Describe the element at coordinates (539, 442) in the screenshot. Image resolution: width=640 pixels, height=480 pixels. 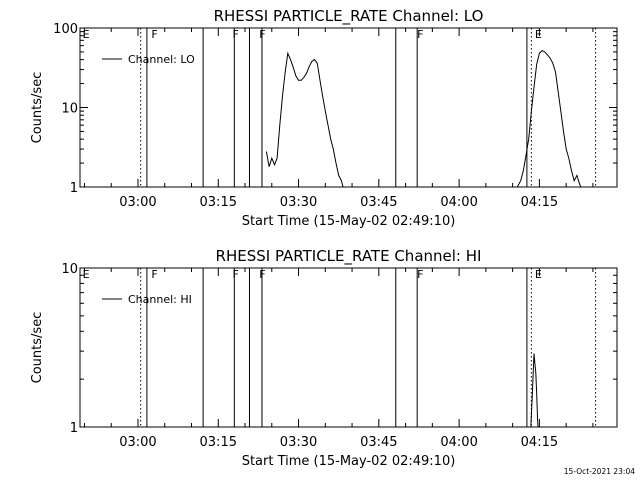
I see `chart-2-xtick-label: 04:15` at that location.